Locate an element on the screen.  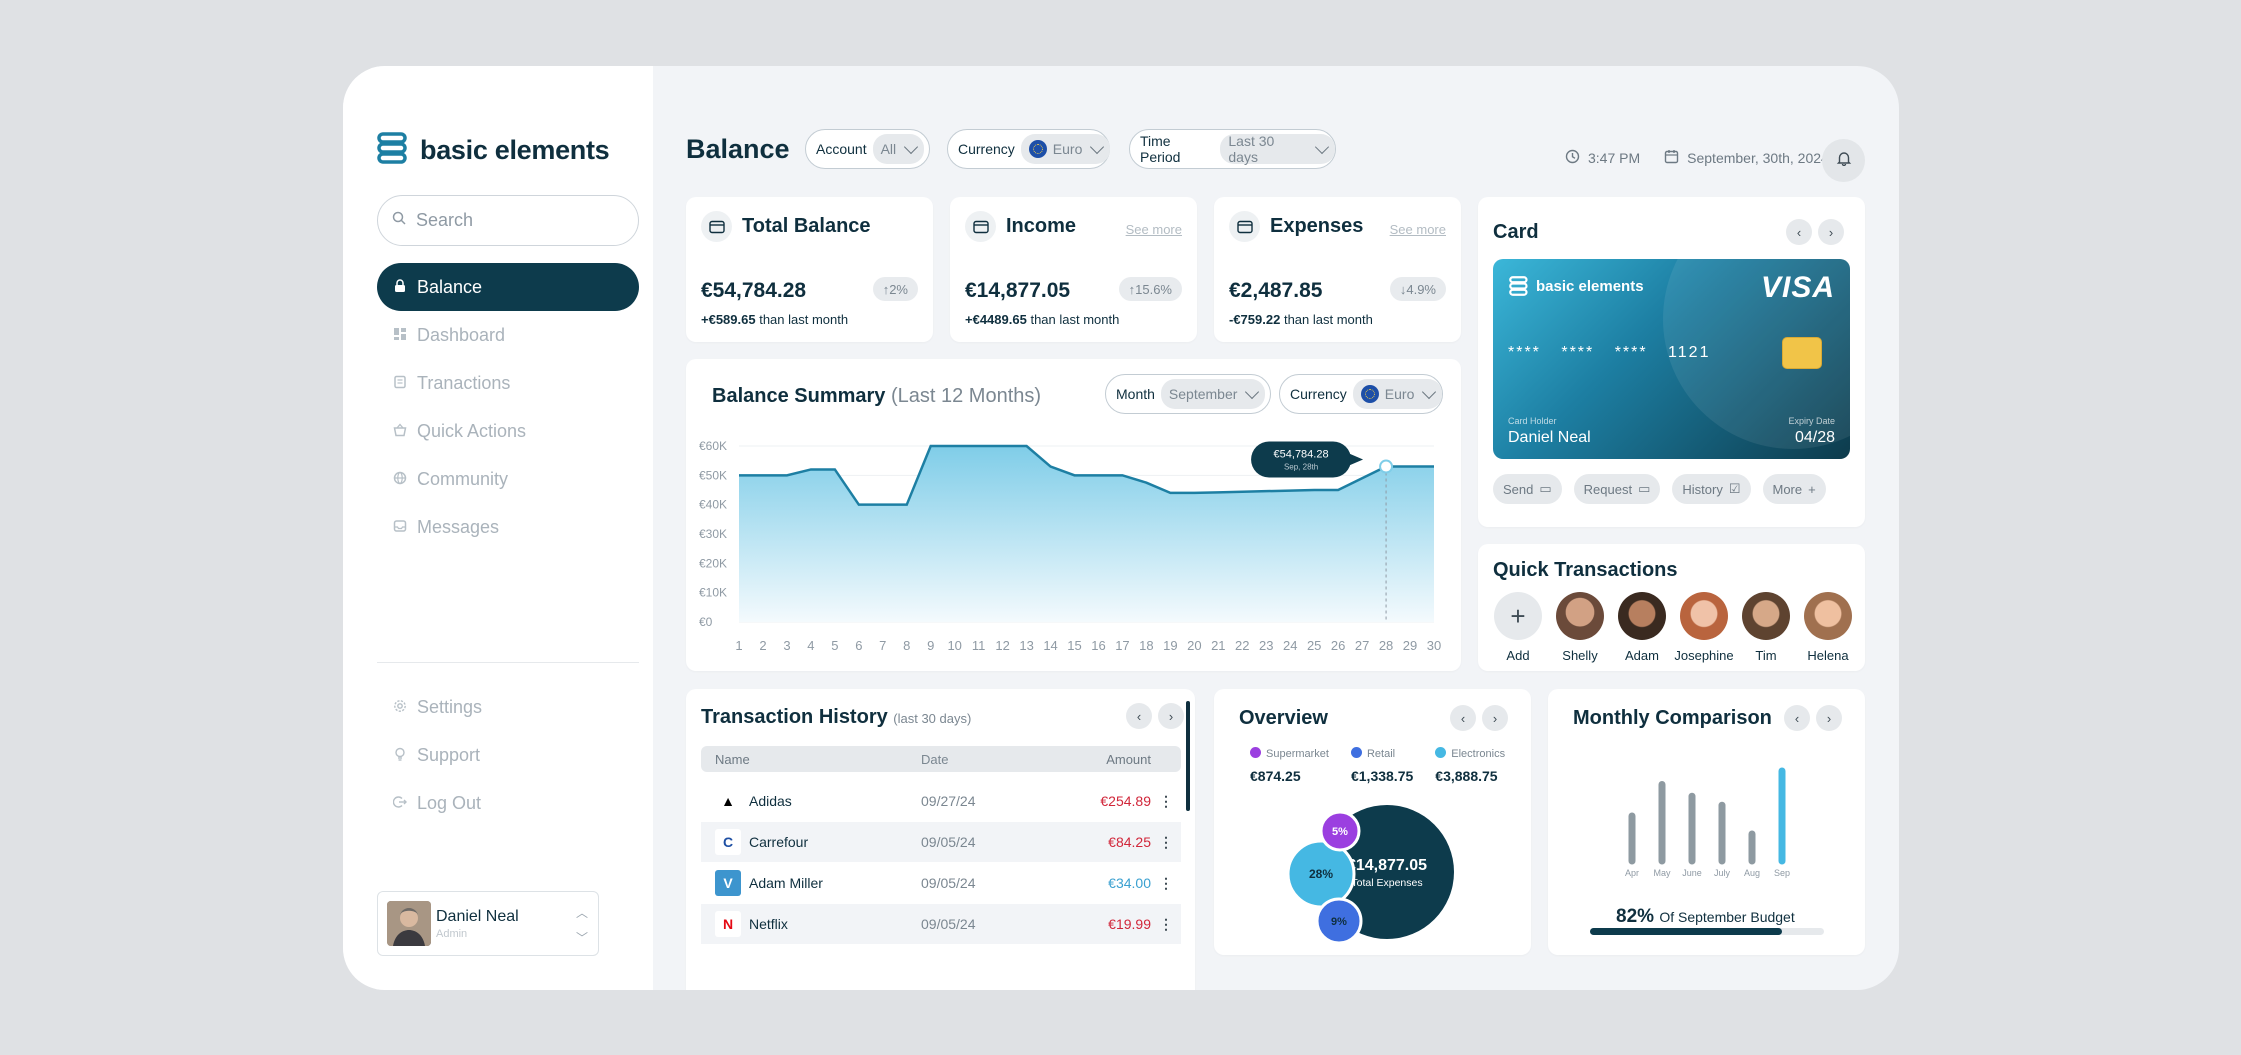
account-filter: Account All is located at coordinates (867, 149).